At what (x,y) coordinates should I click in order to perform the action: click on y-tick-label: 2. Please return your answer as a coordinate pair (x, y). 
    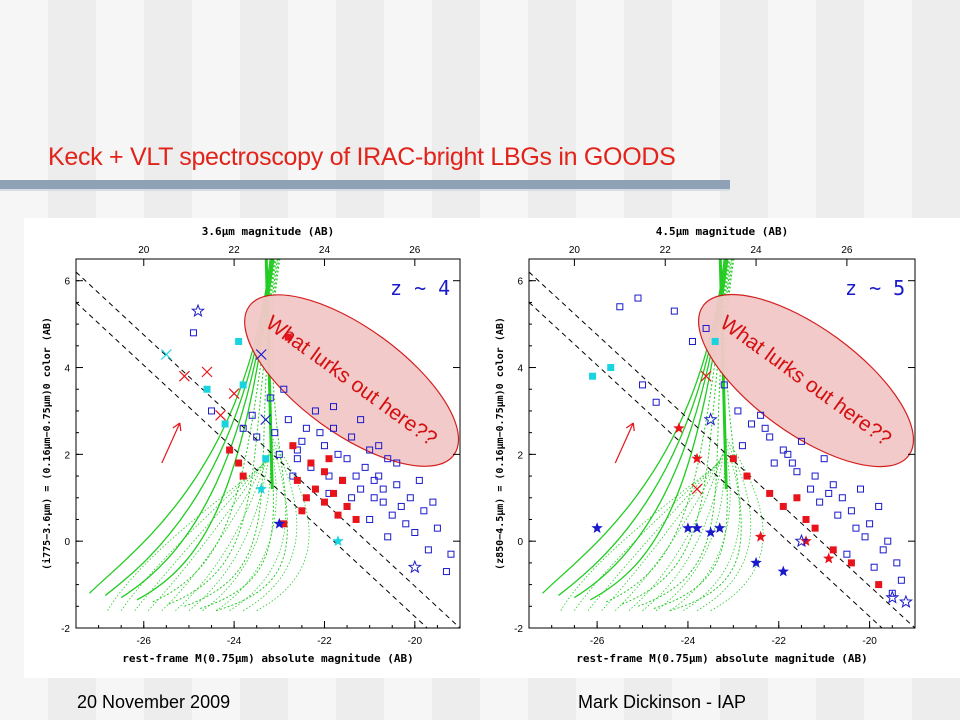
    Looking at the image, I should click on (67, 455).